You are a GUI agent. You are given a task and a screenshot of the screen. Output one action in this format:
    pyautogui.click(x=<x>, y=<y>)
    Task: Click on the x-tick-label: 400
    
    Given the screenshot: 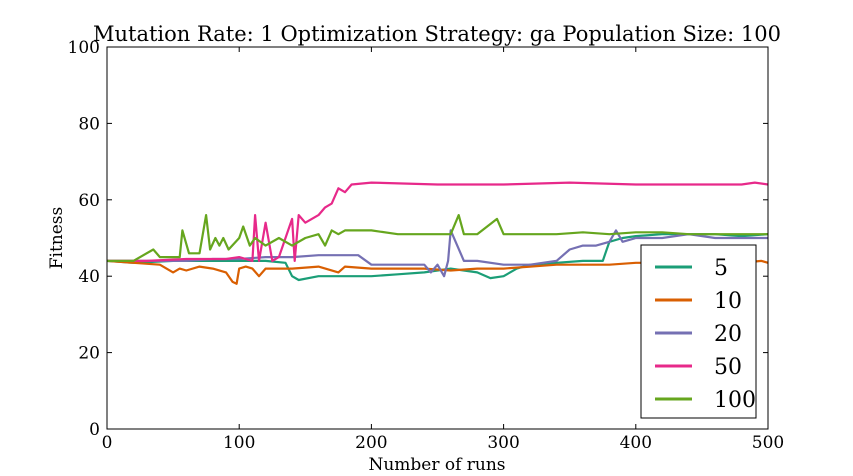 What is the action you would take?
    pyautogui.click(x=636, y=443)
    